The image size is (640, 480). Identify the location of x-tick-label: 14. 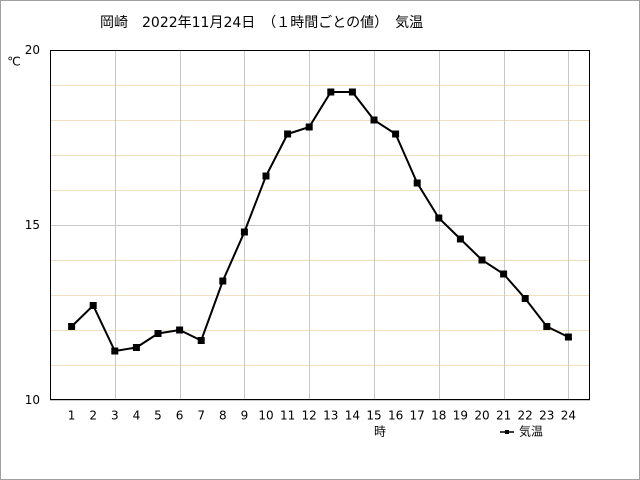
(352, 416).